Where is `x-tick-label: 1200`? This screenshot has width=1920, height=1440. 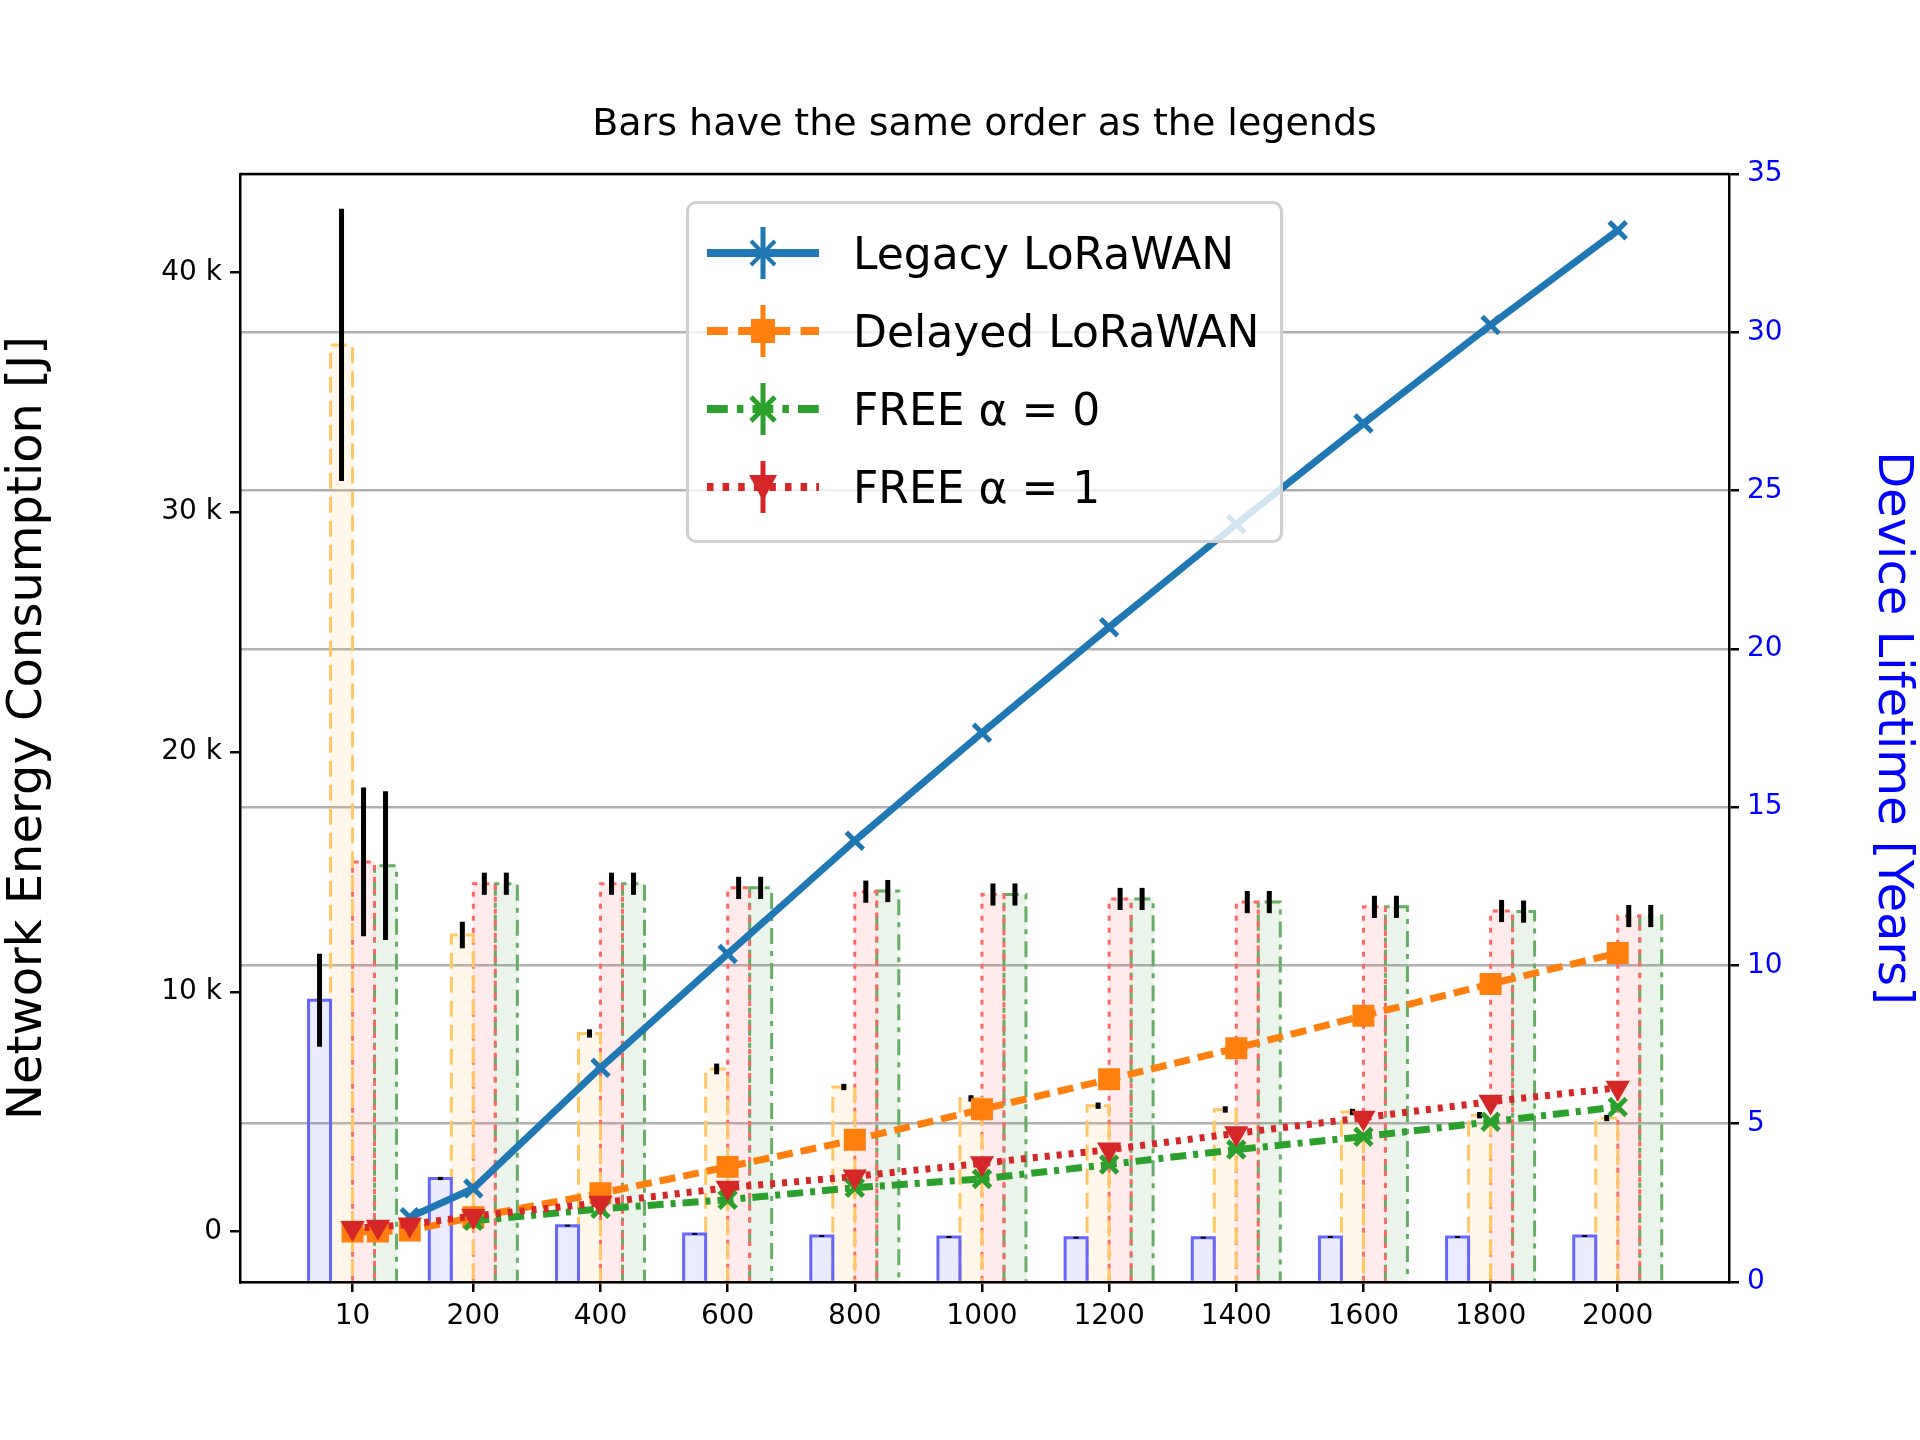 x-tick-label: 1200 is located at coordinates (1109, 1315).